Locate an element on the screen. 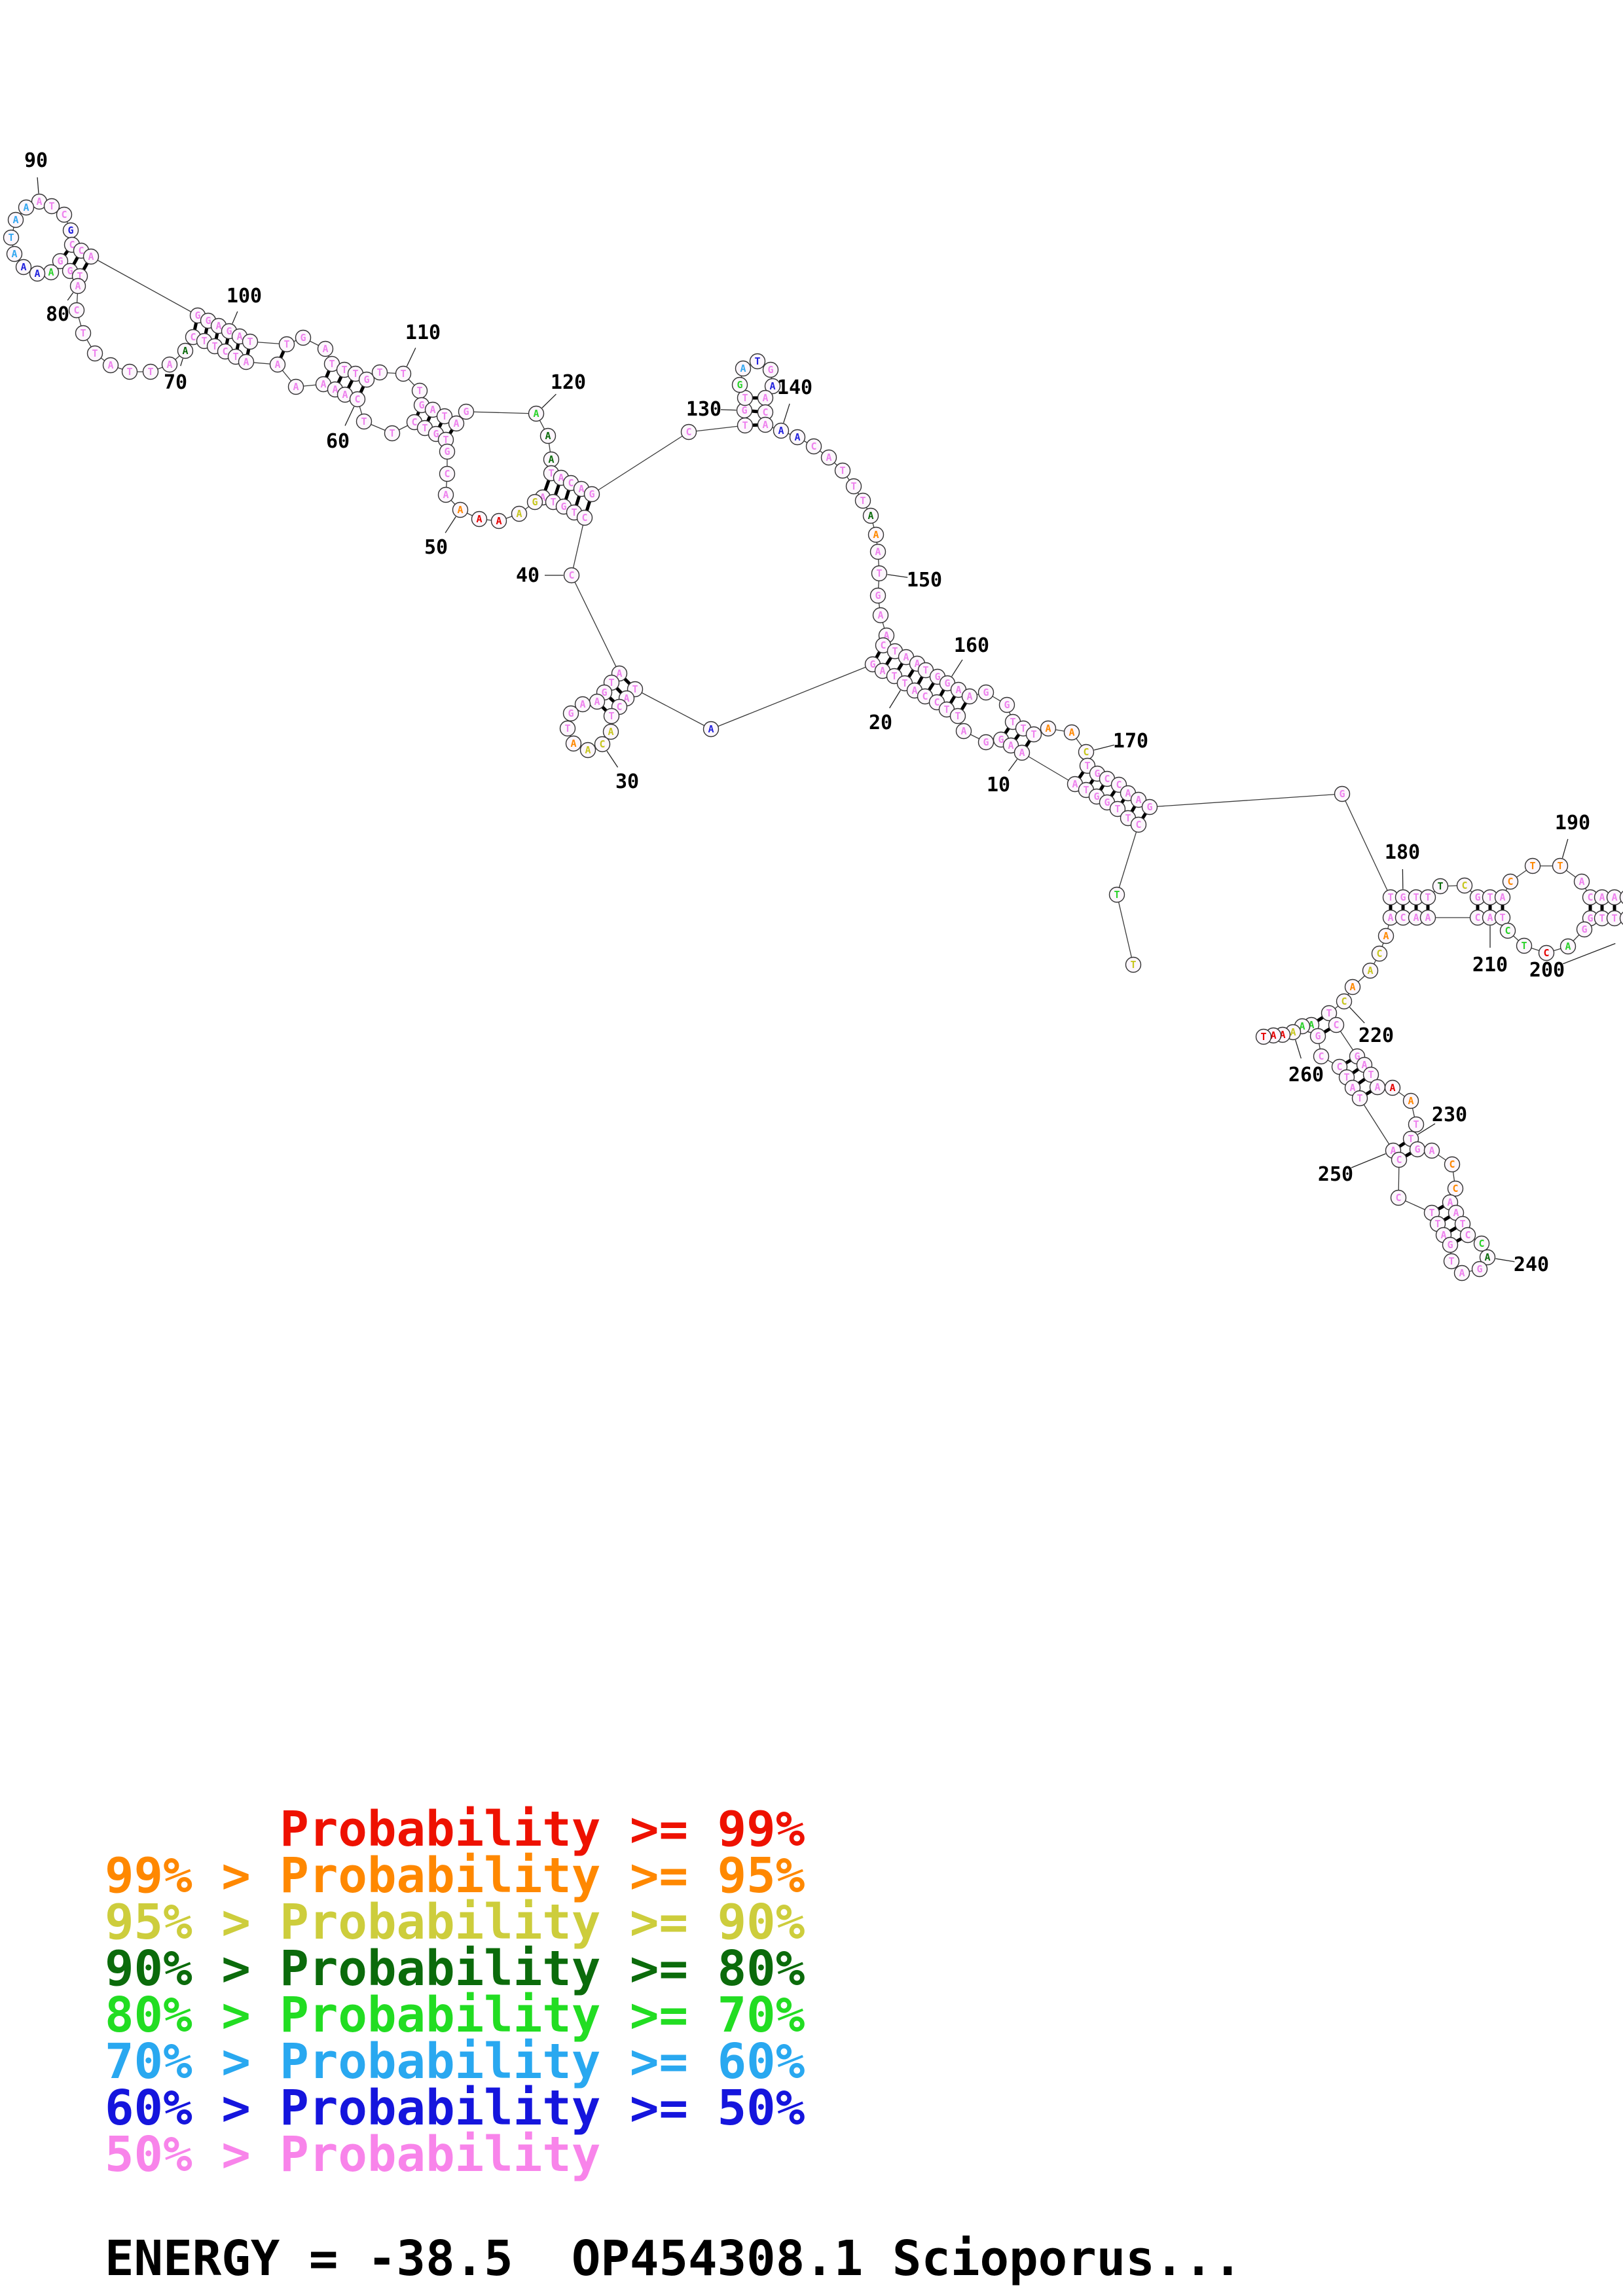 Image resolution: width=1623 pixels, height=2296 pixels. position-label: 70 is located at coordinates (175, 382).